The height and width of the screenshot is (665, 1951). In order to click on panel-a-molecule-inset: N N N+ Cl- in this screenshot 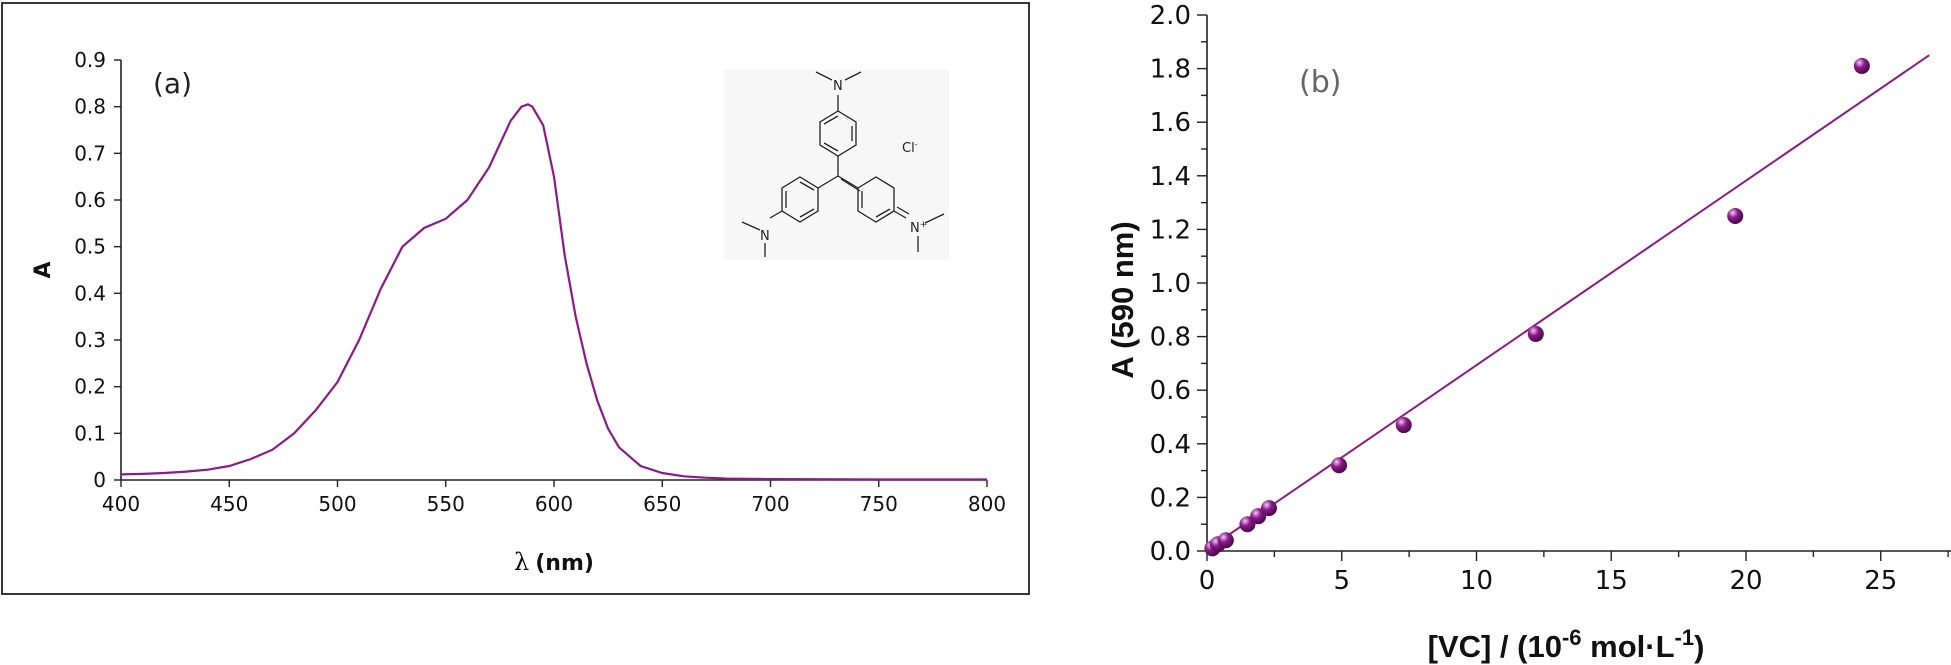, I will do `click(836, 165)`.